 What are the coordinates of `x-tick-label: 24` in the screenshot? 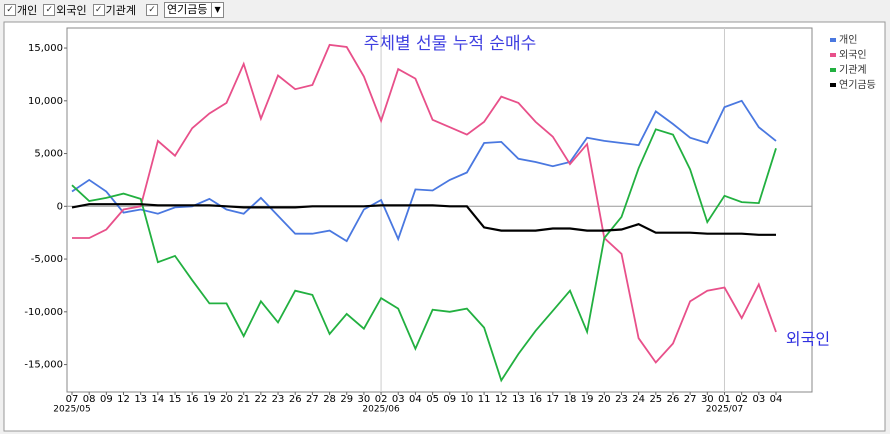 It's located at (638, 399).